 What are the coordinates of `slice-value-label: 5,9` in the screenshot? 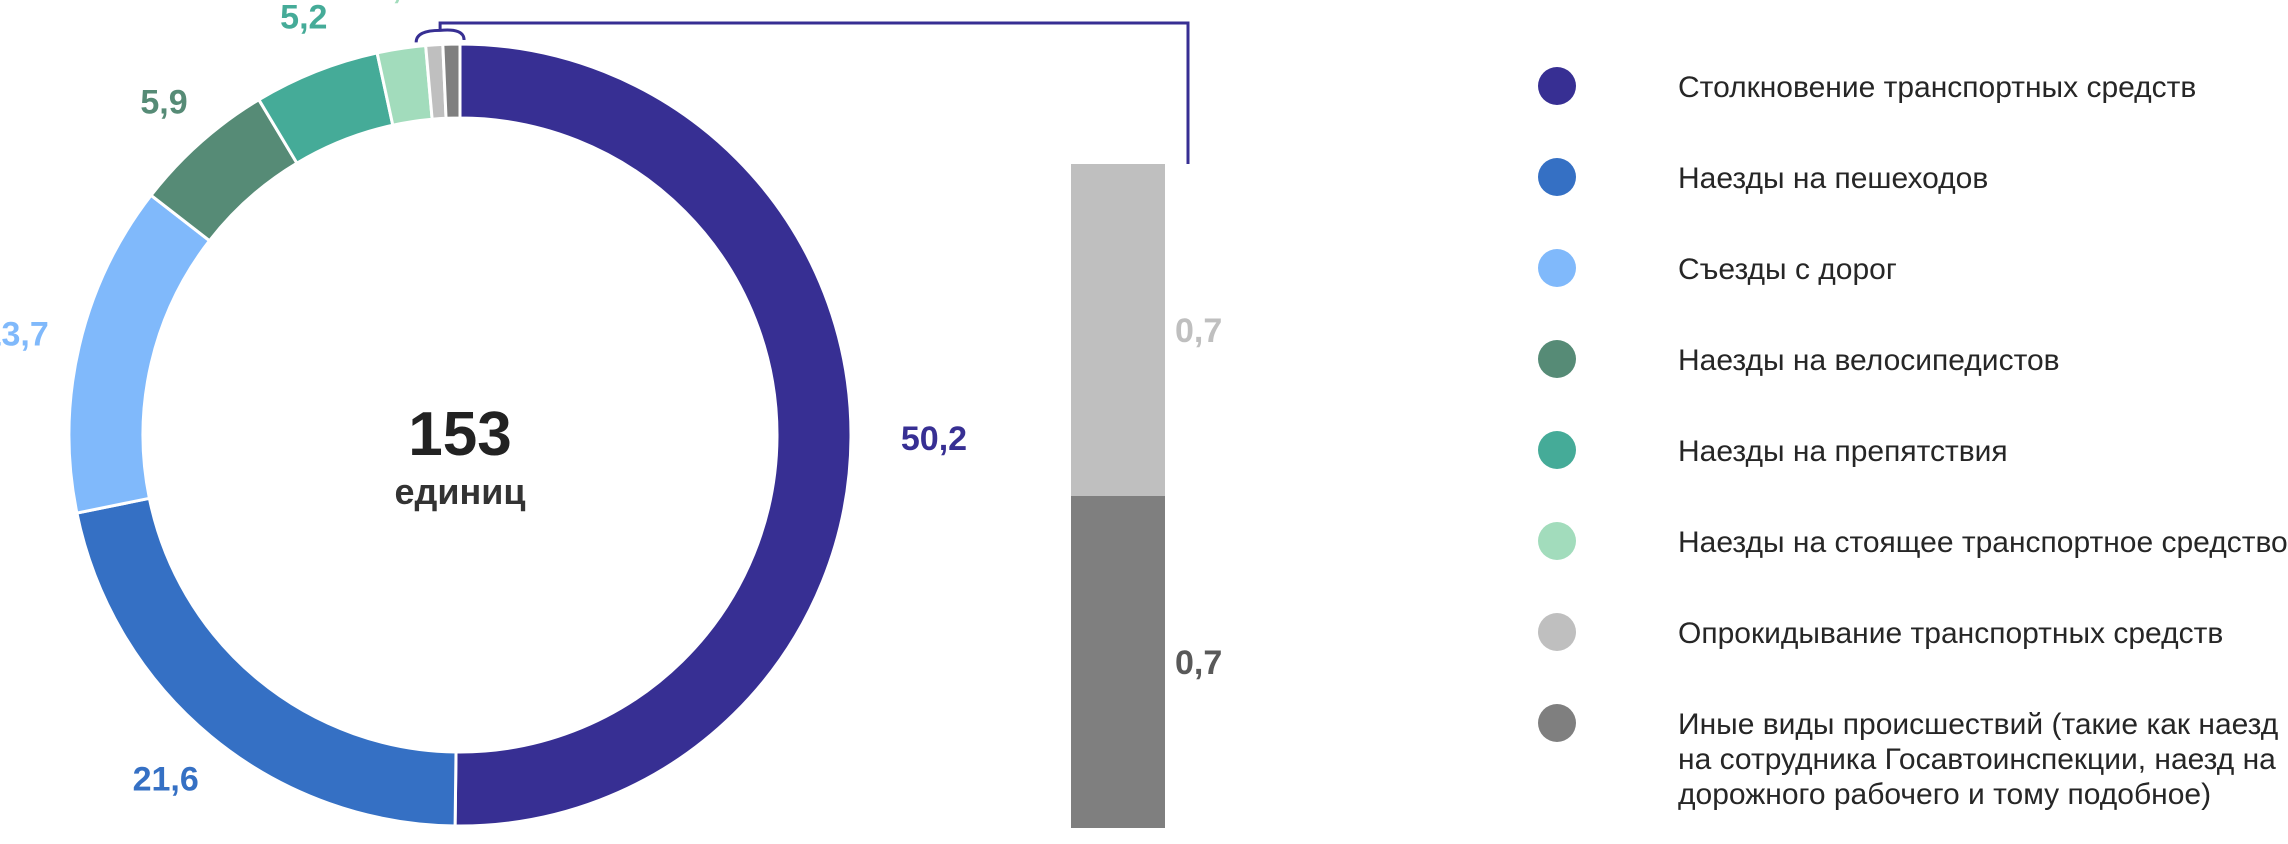 It's located at (163, 102).